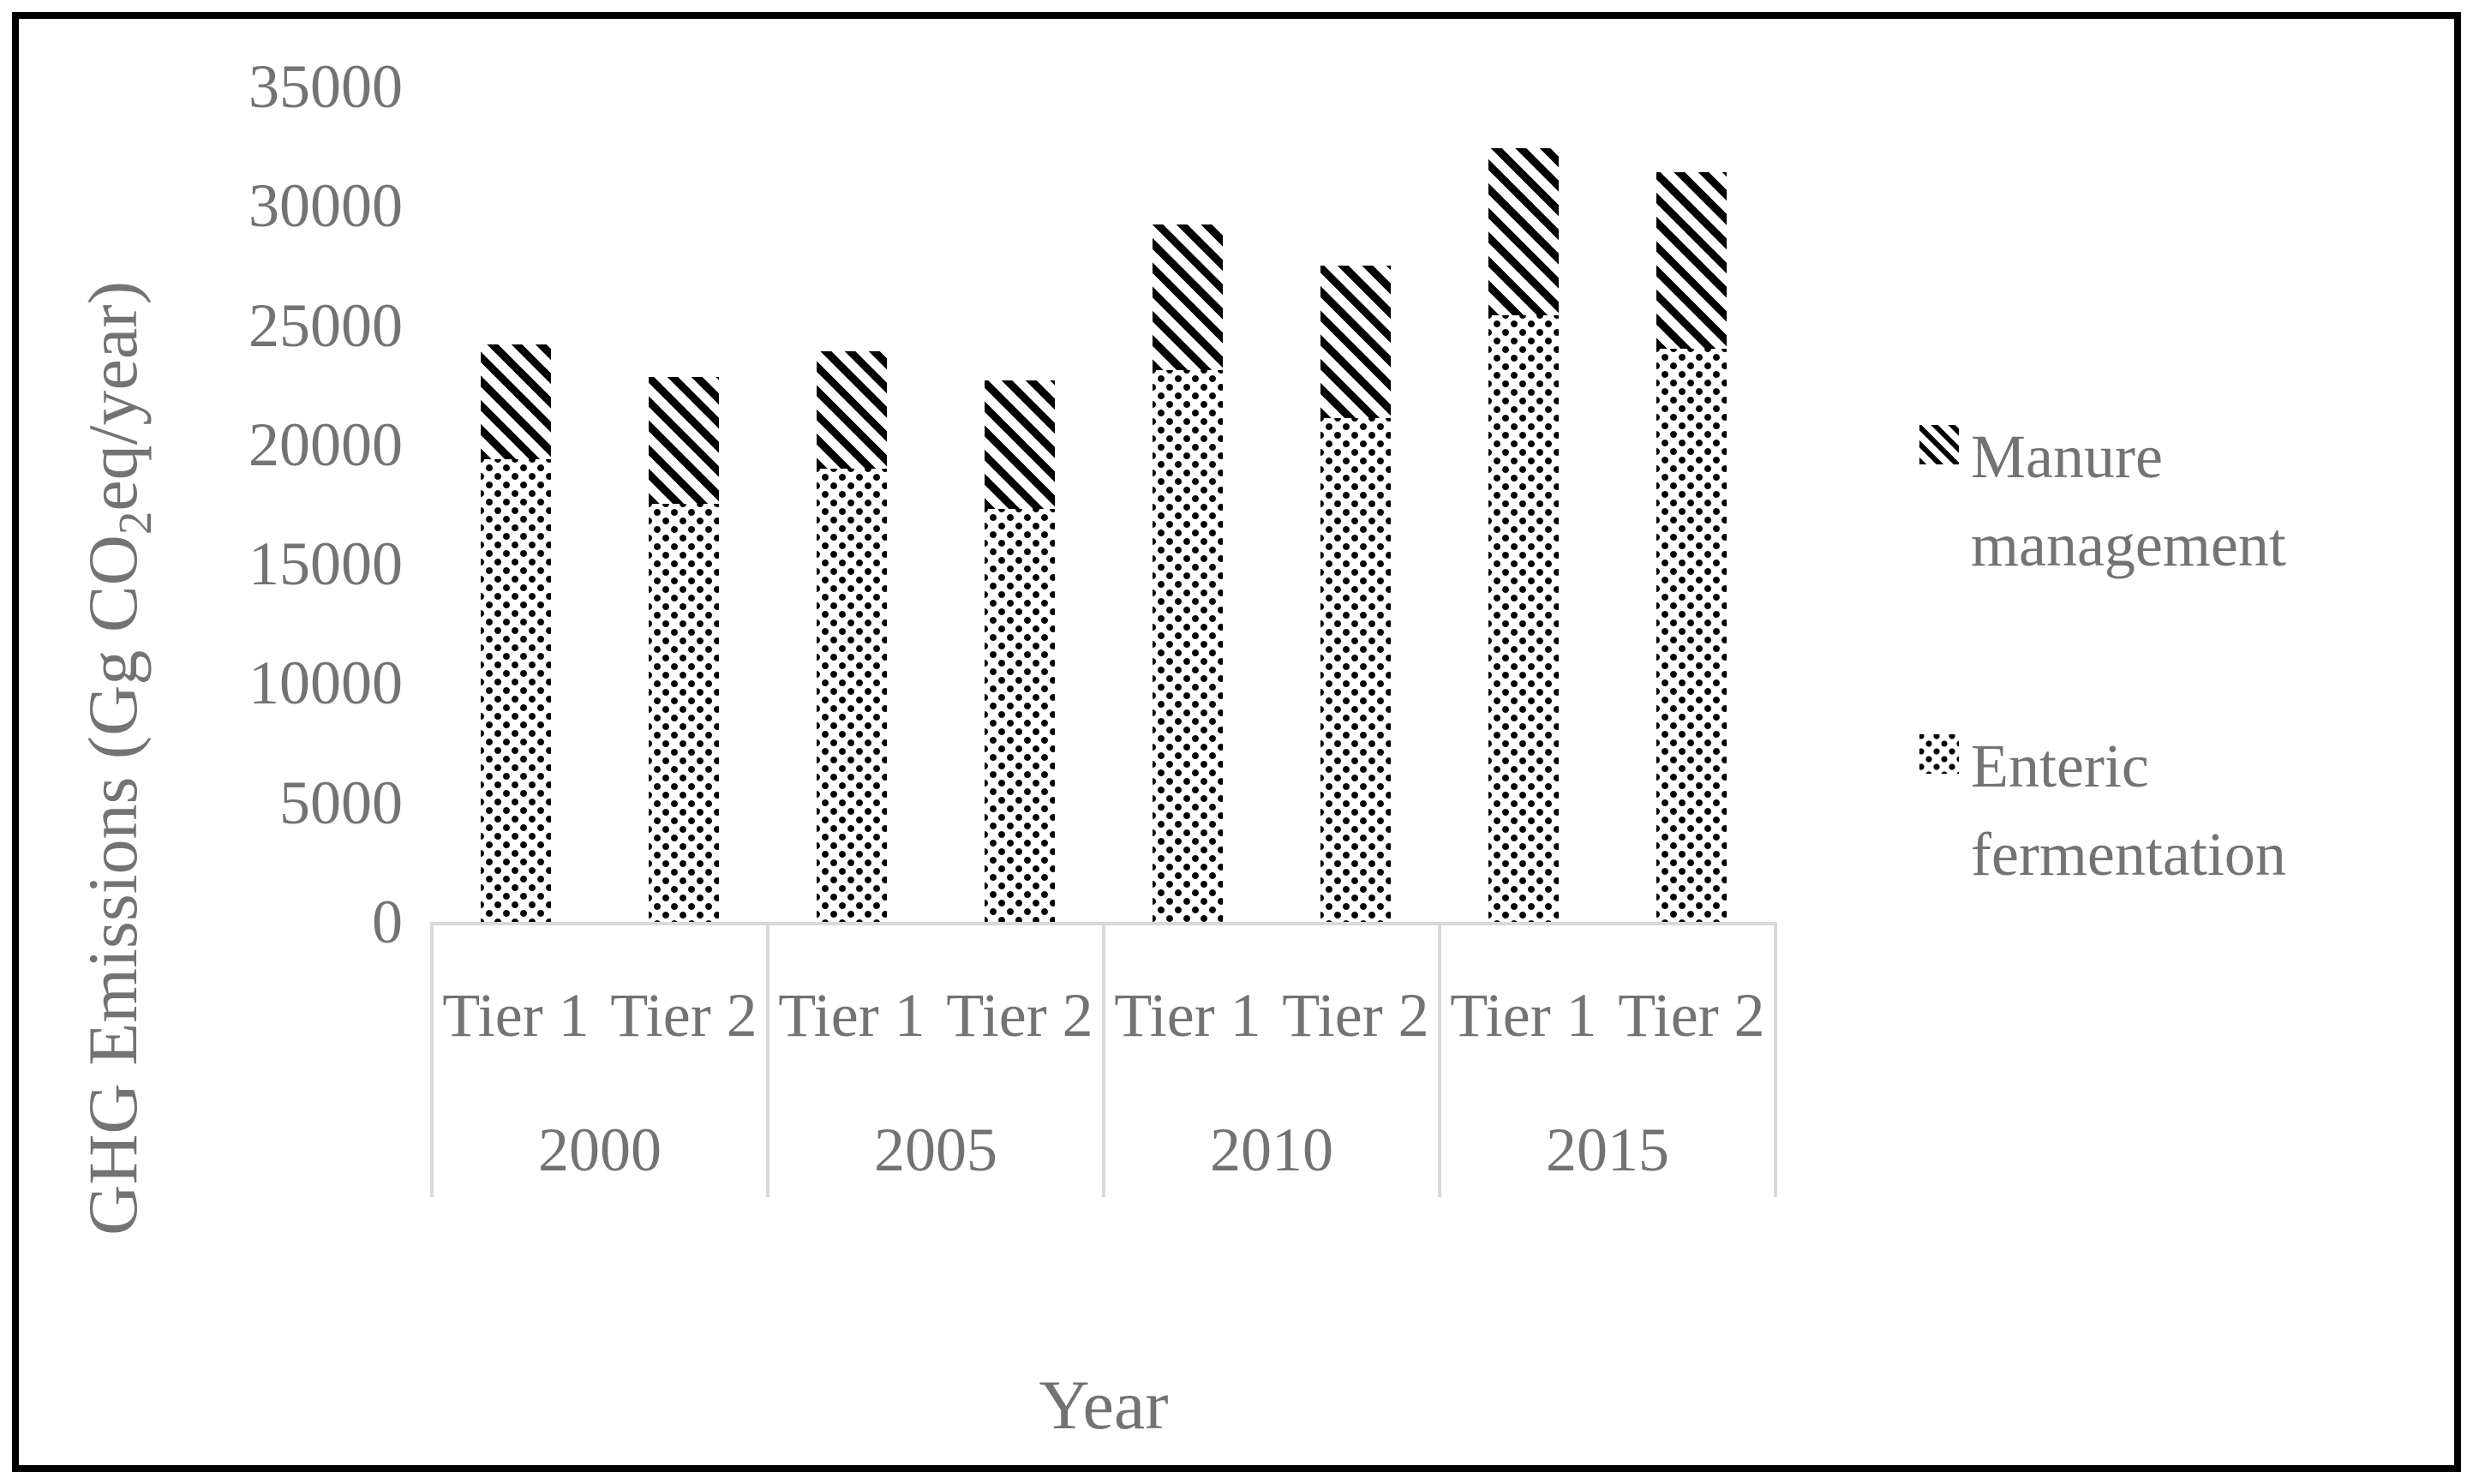  I want to click on y-tick-label: 25000, so click(325, 325).